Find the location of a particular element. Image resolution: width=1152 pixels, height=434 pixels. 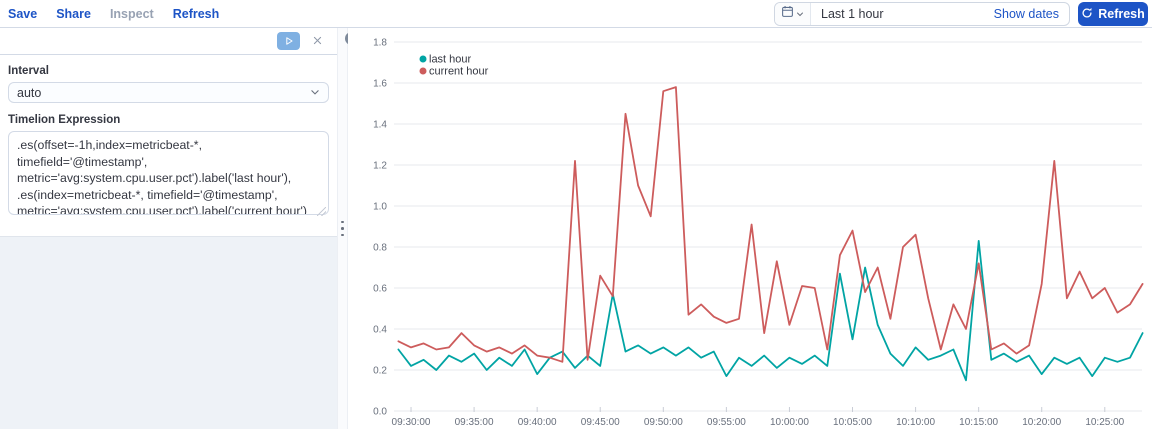

x-axis-tick-label: 09:45:00 is located at coordinates (600, 422).